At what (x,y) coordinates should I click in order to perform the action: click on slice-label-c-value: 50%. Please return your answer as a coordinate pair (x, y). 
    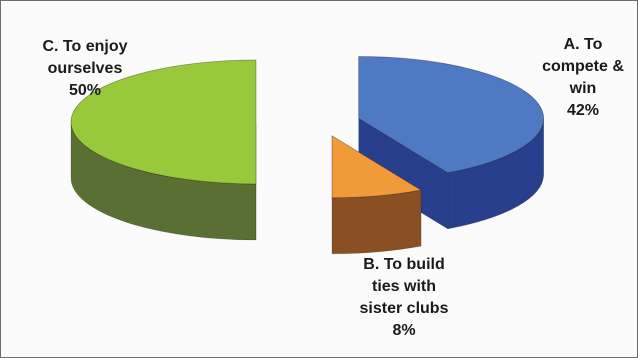
    Looking at the image, I should click on (85, 90).